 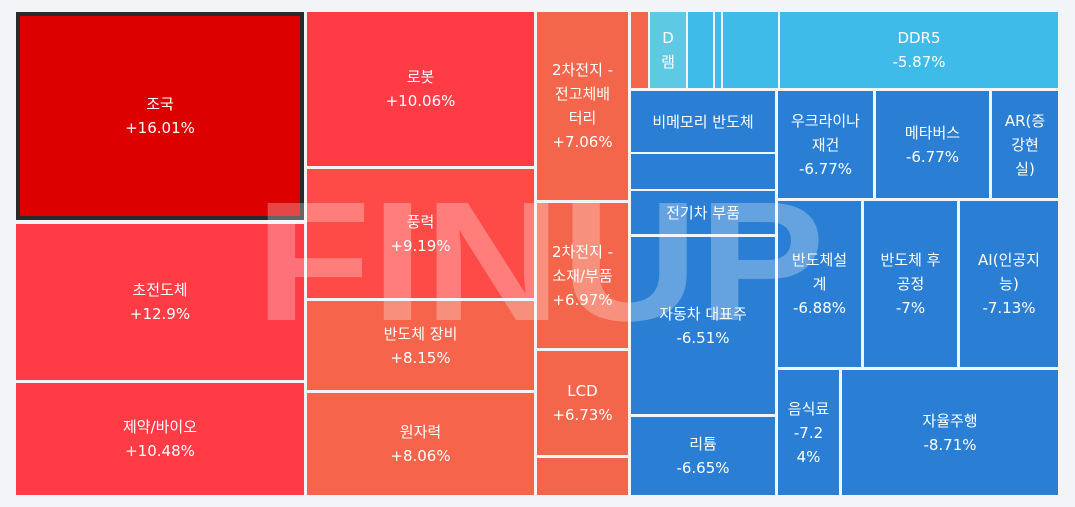 I want to click on treemap-tile: LCD +6.73%, so click(x=582, y=403).